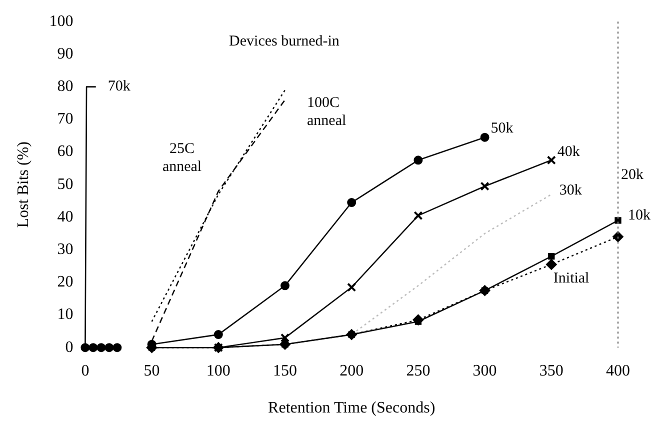  Describe the element at coordinates (484, 371) in the screenshot. I see `x-tick-label: 300` at that location.